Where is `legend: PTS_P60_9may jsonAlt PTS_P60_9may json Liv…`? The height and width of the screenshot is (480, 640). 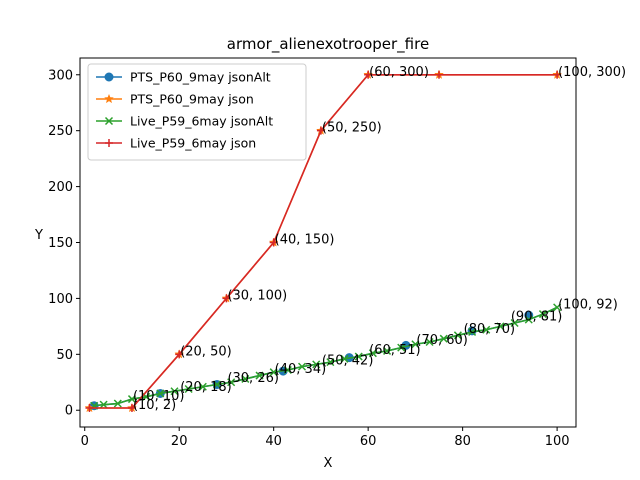
legend: PTS_P60_9may jsonAlt PTS_P60_9may json Liv… is located at coordinates (197, 112).